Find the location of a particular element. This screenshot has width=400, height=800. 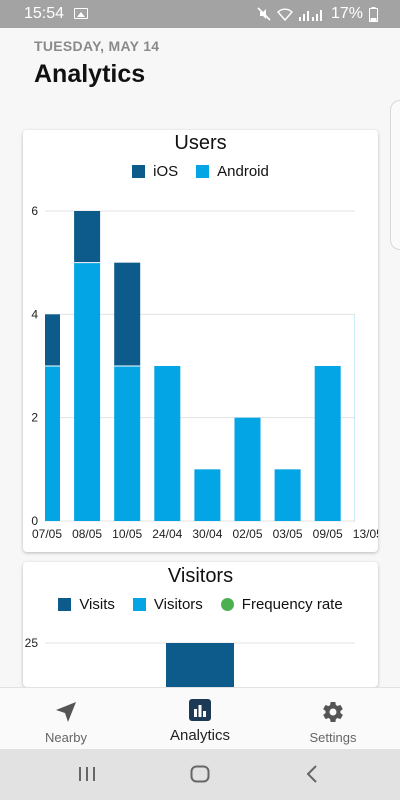

visitors-bar-chart: 25 is located at coordinates (190, 661).